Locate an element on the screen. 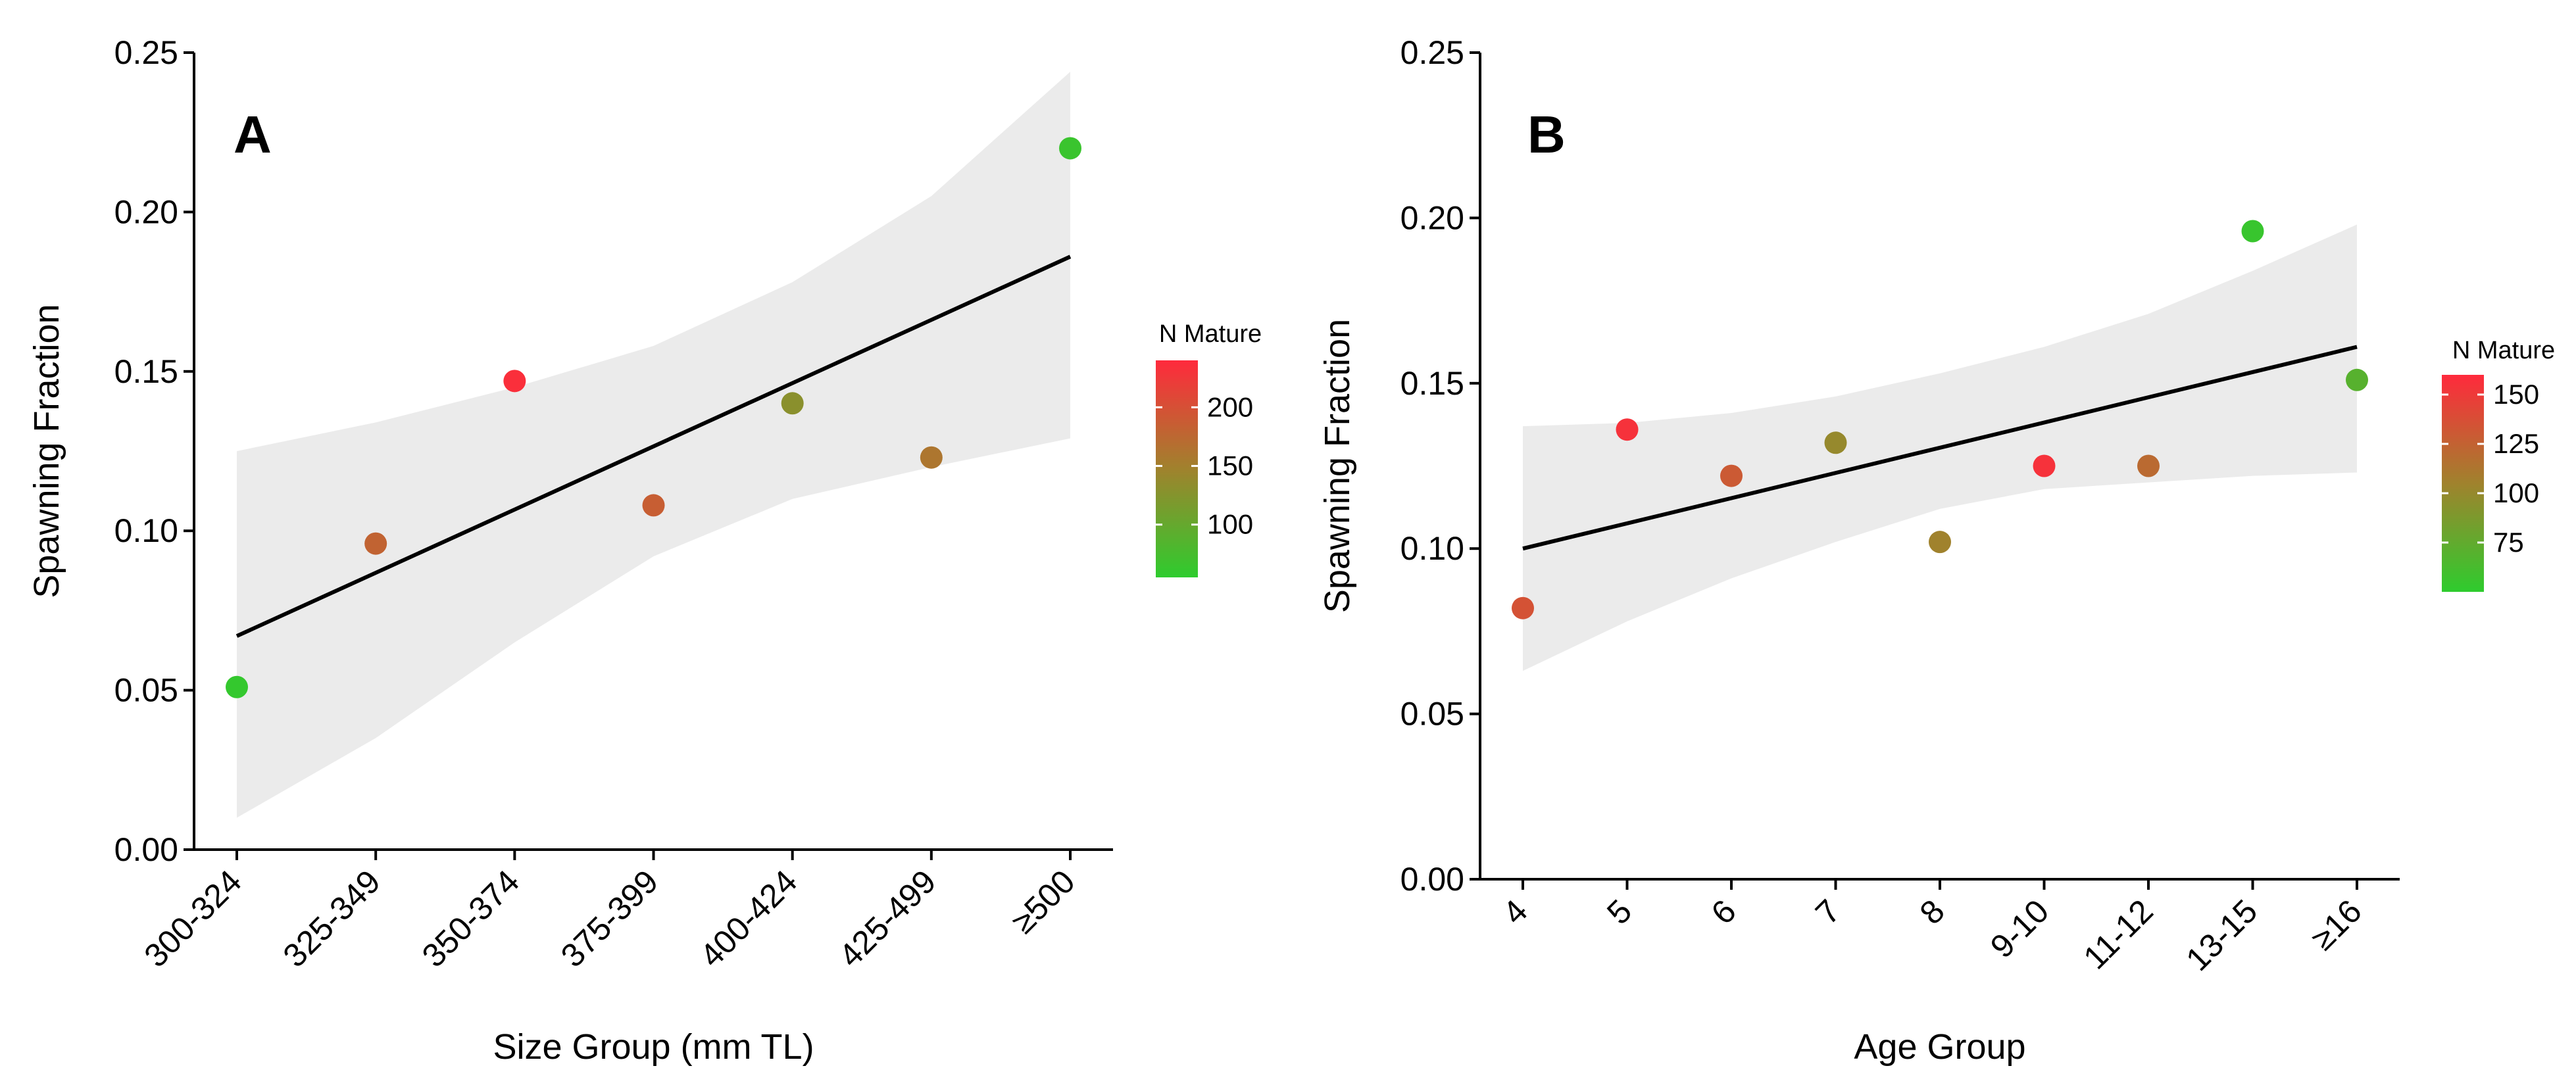  legend-ticks: 100 150 200 is located at coordinates (1204, 465).